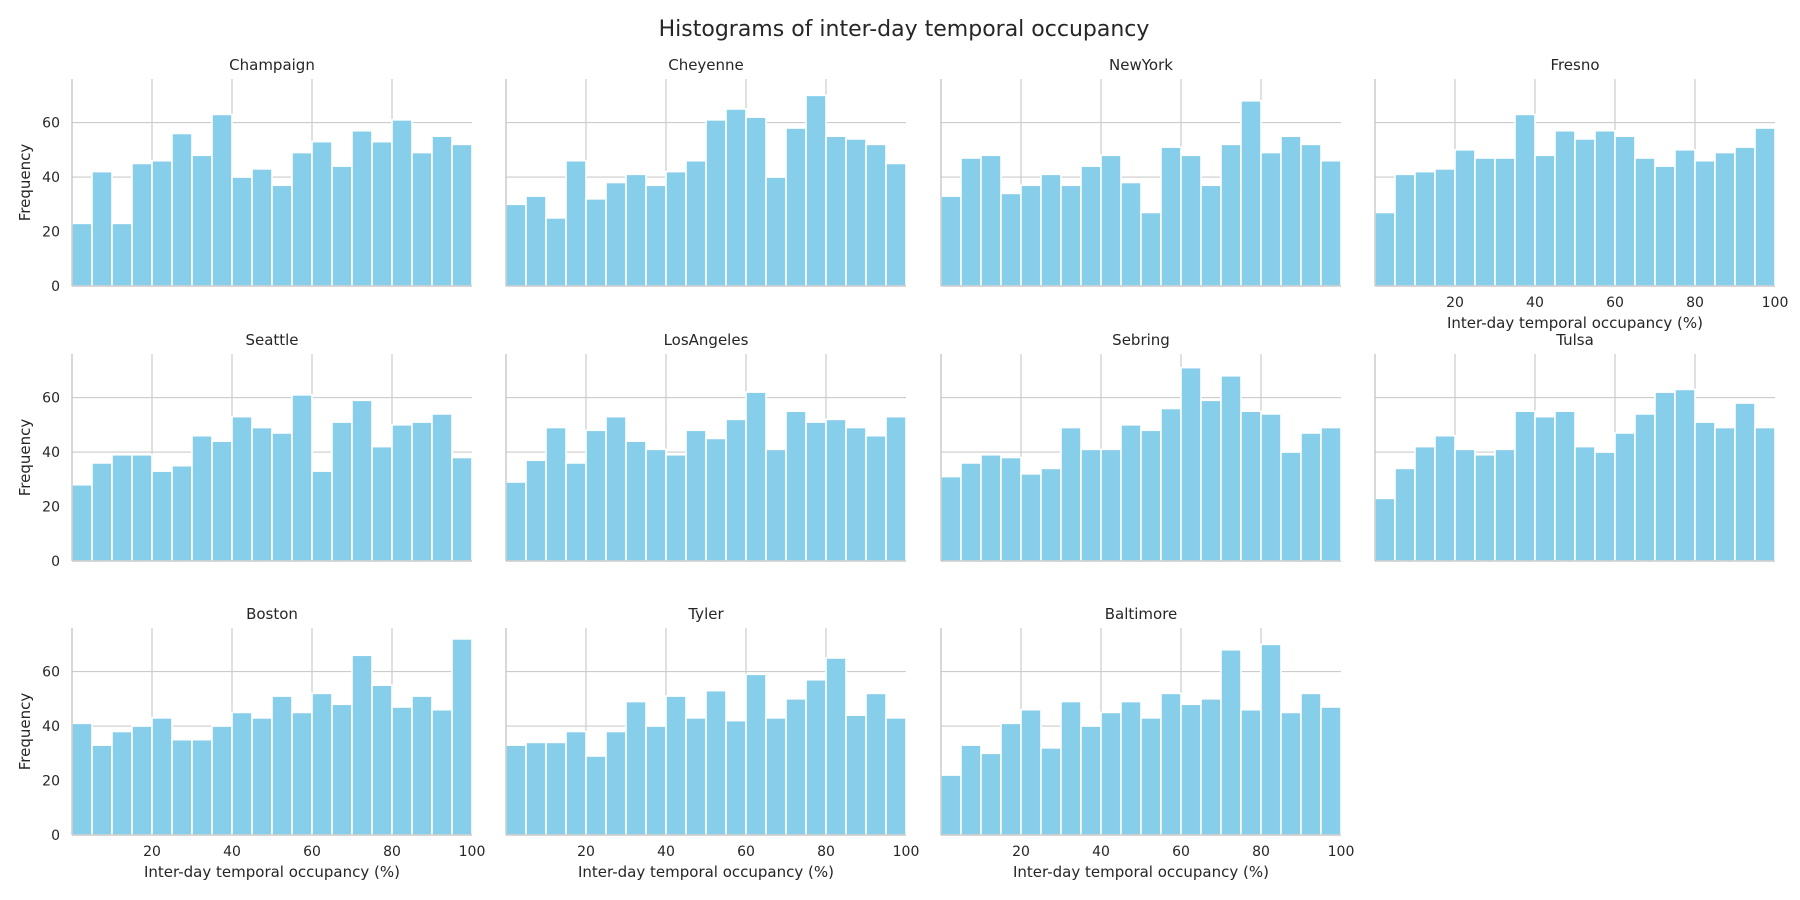 The height and width of the screenshot is (900, 1800). Describe the element at coordinates (272, 614) in the screenshot. I see `subplot-title: Boston` at that location.